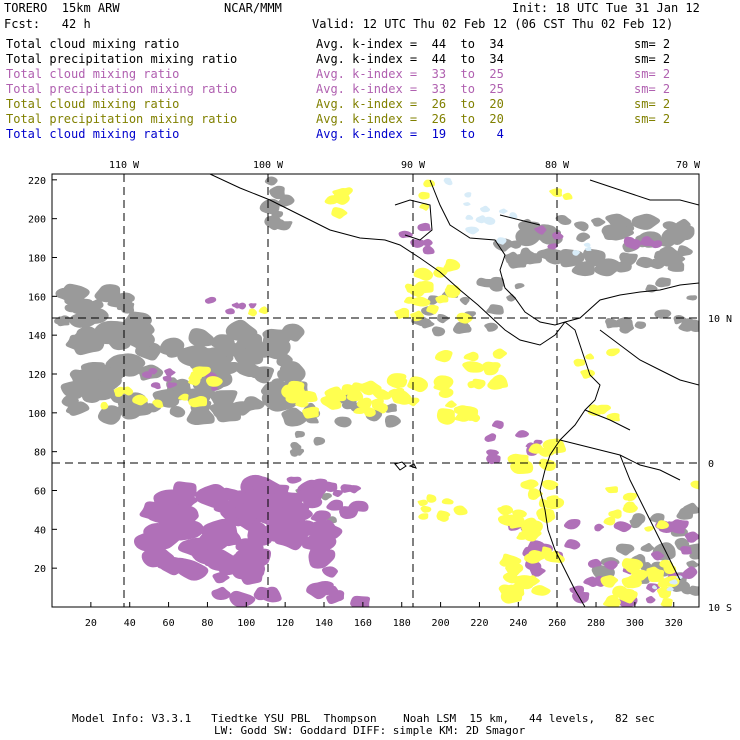 Image resolution: width=740 pixels, height=740 pixels. Describe the element at coordinates (37, 220) in the screenshot. I see `y-tick-label: 200` at that location.